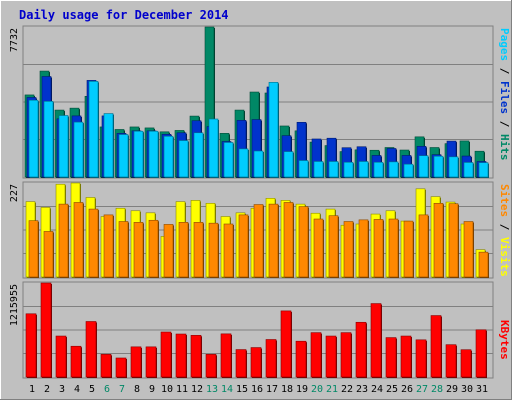  Describe the element at coordinates (14, 305) in the screenshot. I see `panel-bottom-ymax-label: 1215955` at that location.